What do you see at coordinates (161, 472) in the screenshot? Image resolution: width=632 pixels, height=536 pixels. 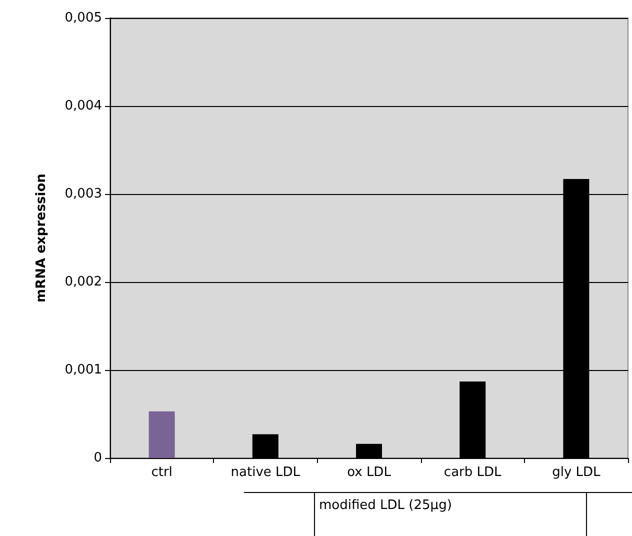 I see `x-tick-label: ctrl` at bounding box center [161, 472].